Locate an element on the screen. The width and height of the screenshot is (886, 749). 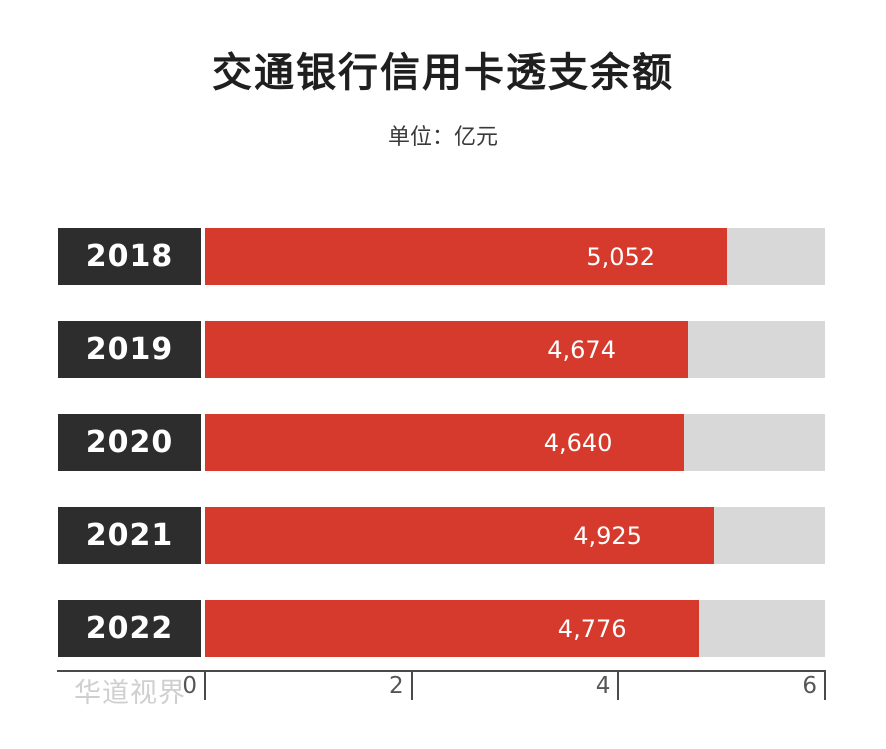
year-label: 2019 is located at coordinates (129, 349).